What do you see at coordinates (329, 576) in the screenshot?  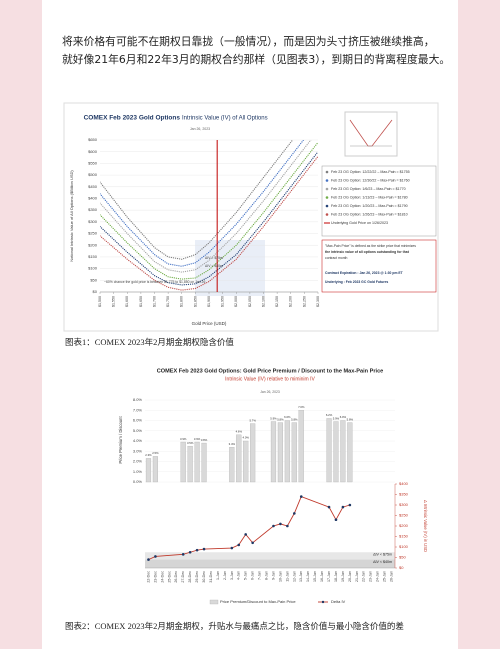 I see `x-tick-label: 17-Jan` at bounding box center [329, 576].